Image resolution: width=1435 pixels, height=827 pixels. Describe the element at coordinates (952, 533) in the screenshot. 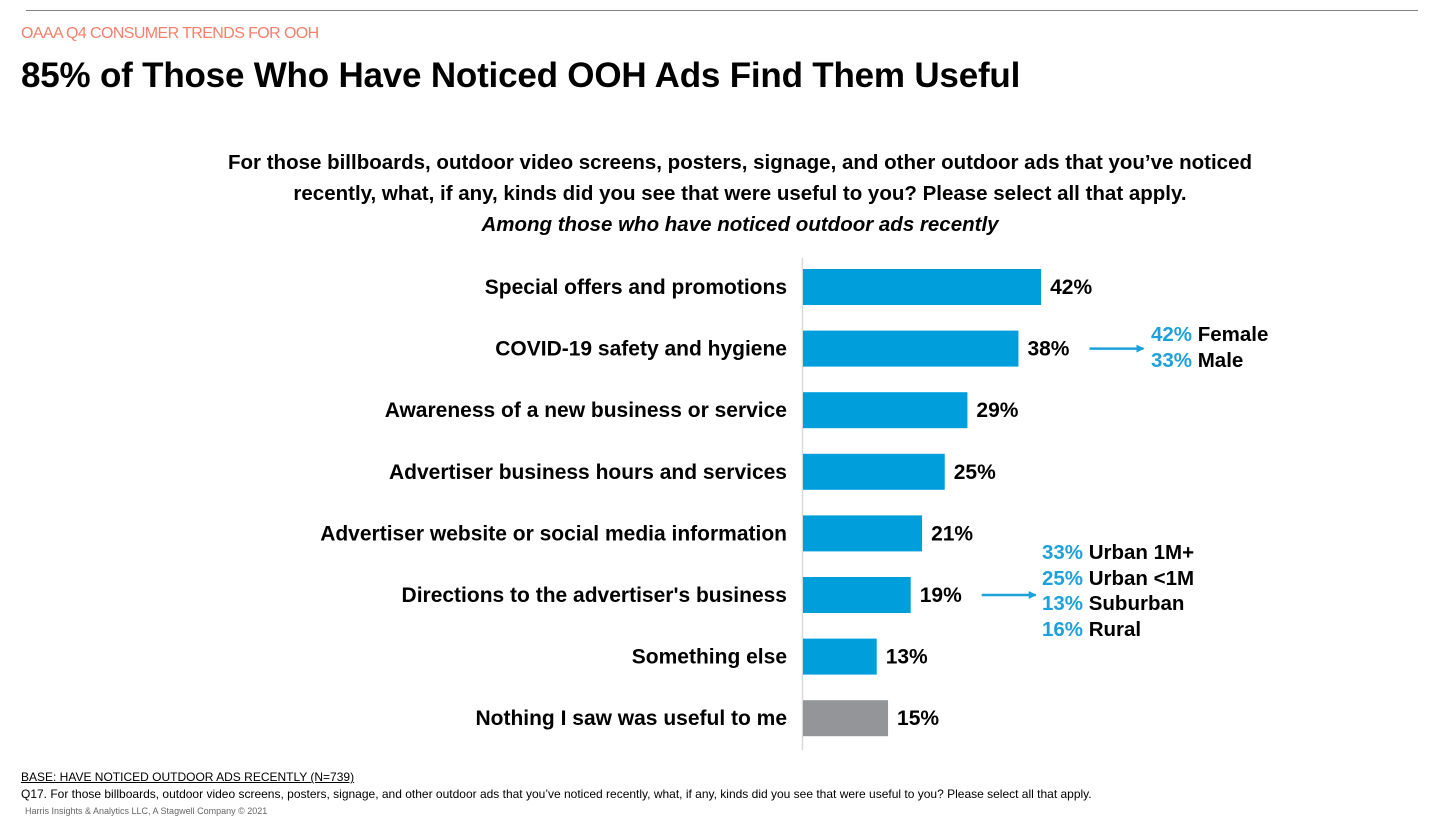

I see `value-label: 21%` at that location.